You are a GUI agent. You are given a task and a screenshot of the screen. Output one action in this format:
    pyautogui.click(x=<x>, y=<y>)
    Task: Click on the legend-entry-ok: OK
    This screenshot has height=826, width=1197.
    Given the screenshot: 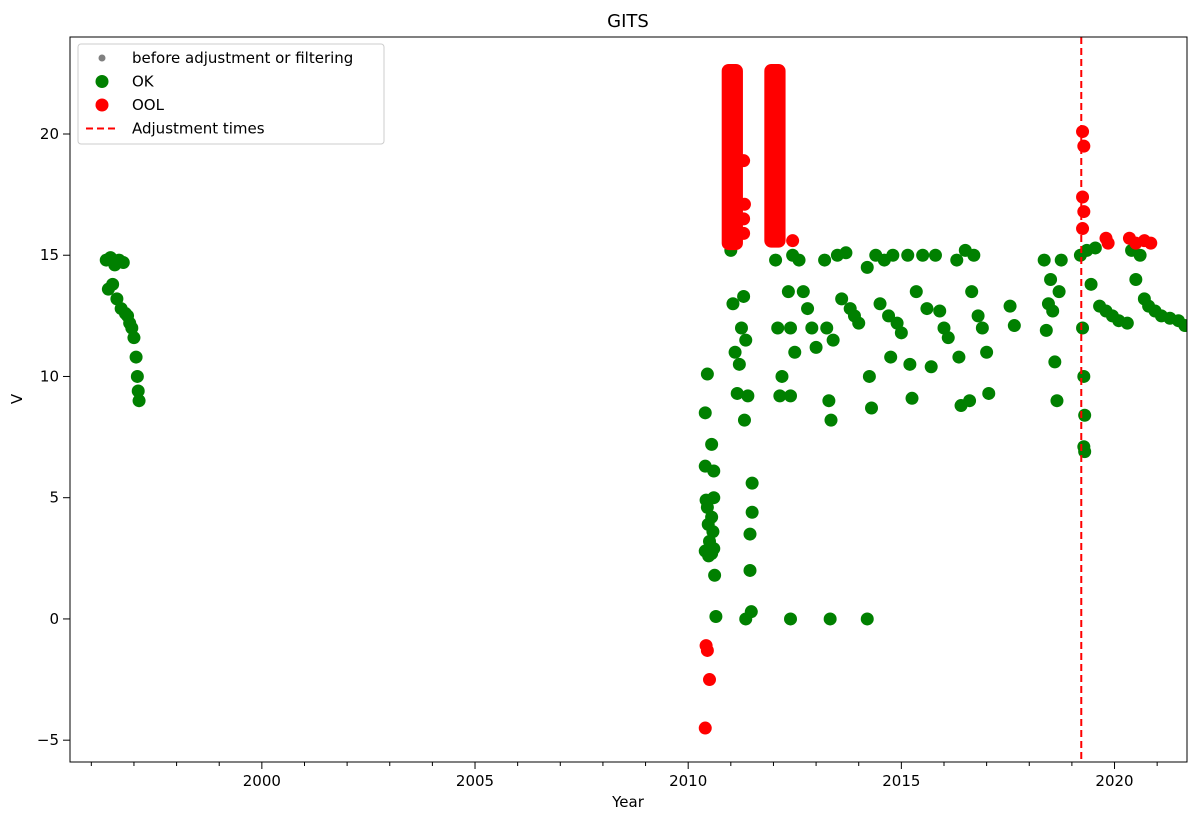 What is the action you would take?
    pyautogui.click(x=125, y=82)
    